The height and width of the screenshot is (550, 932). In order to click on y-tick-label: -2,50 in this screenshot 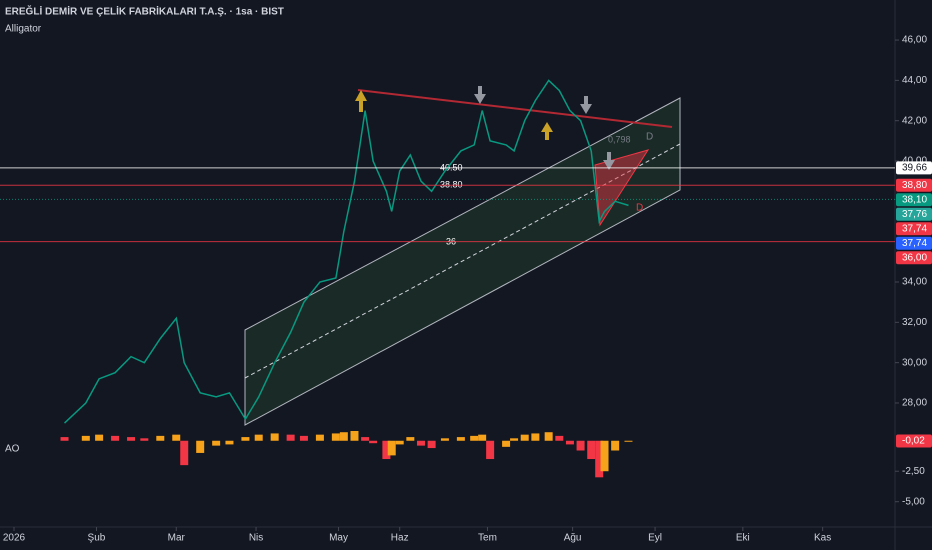, I will do `click(913, 471)`.